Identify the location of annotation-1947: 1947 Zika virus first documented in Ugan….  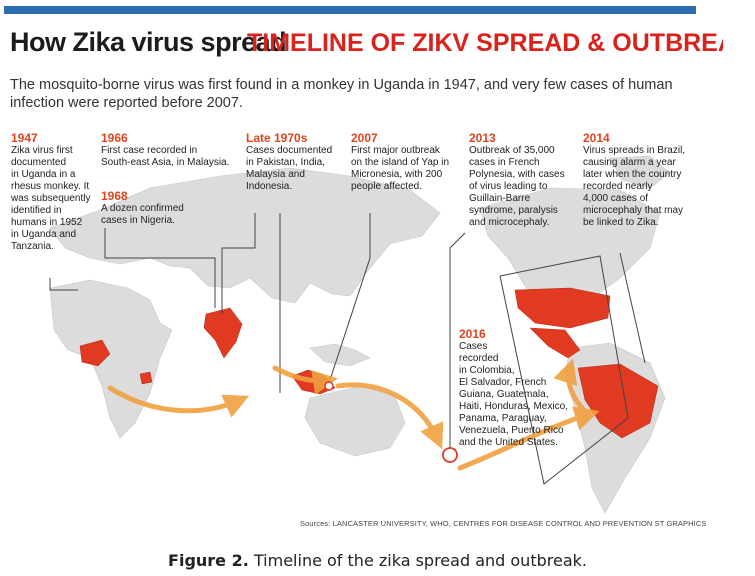
(51, 192).